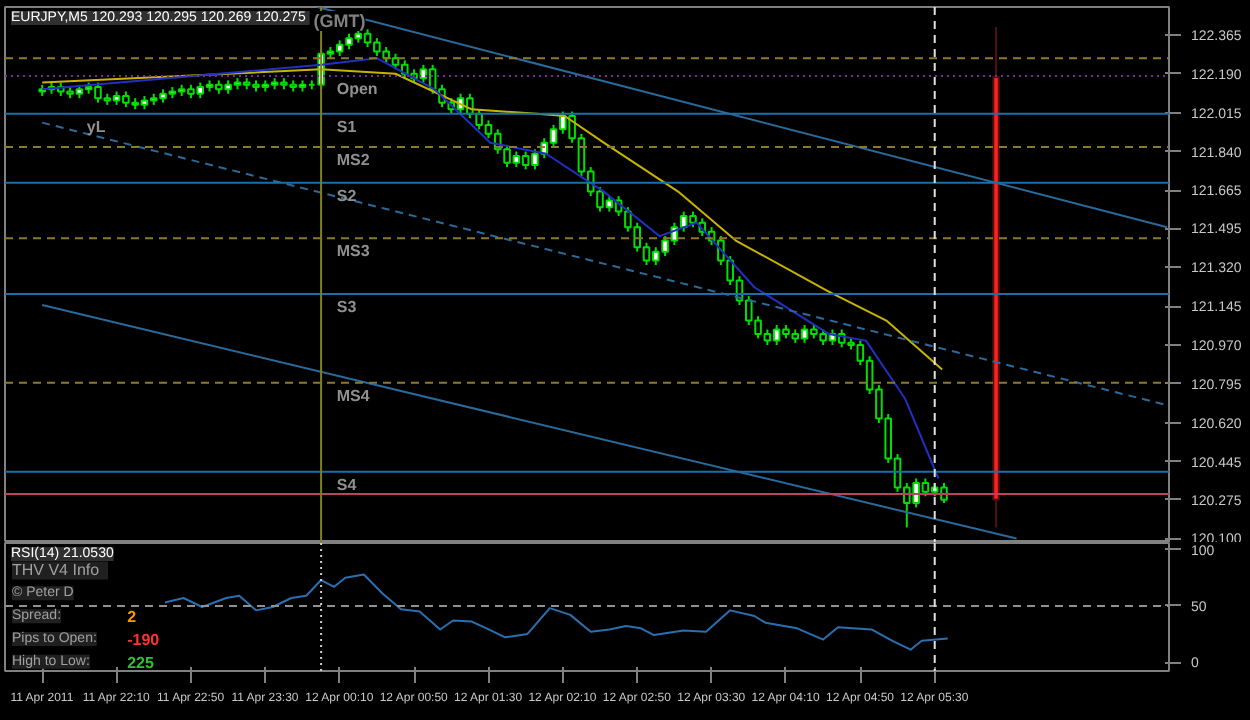 Image resolution: width=1250 pixels, height=720 pixels. I want to click on ref-line-label: S3, so click(347, 306).